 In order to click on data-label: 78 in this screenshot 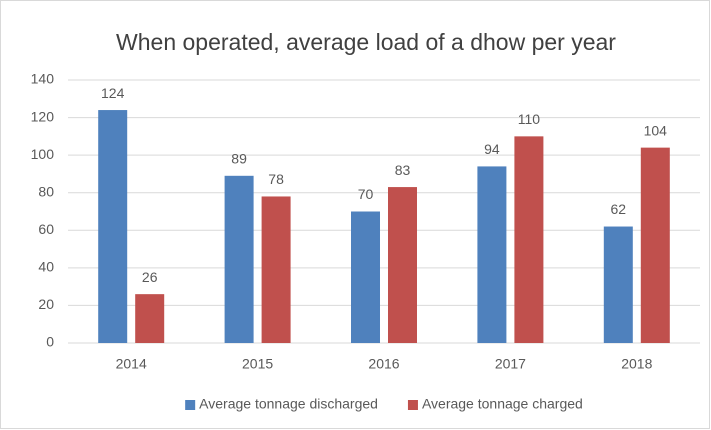, I will do `click(276, 179)`.